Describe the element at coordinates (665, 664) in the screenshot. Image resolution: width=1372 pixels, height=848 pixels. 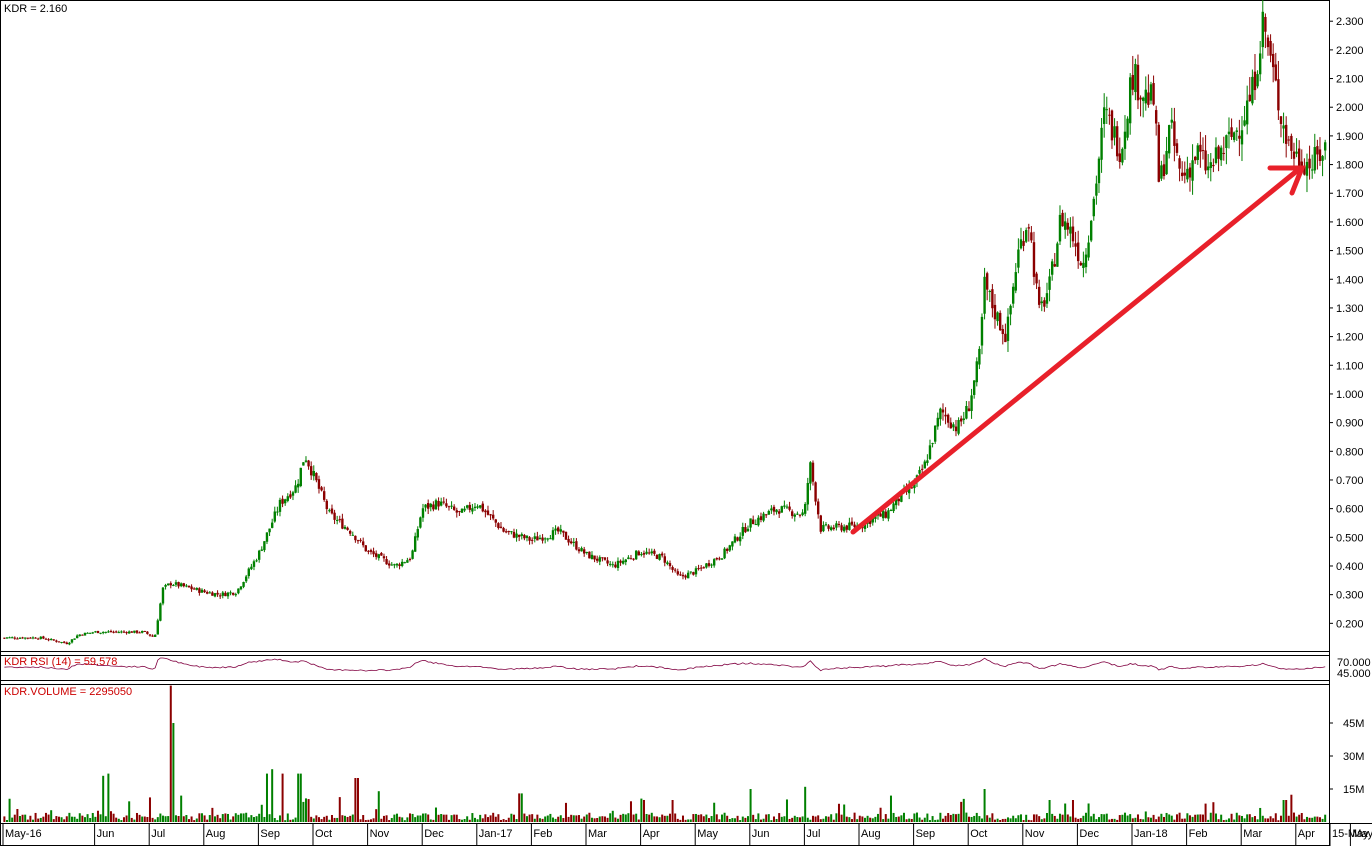
I see `rsi-series-line` at that location.